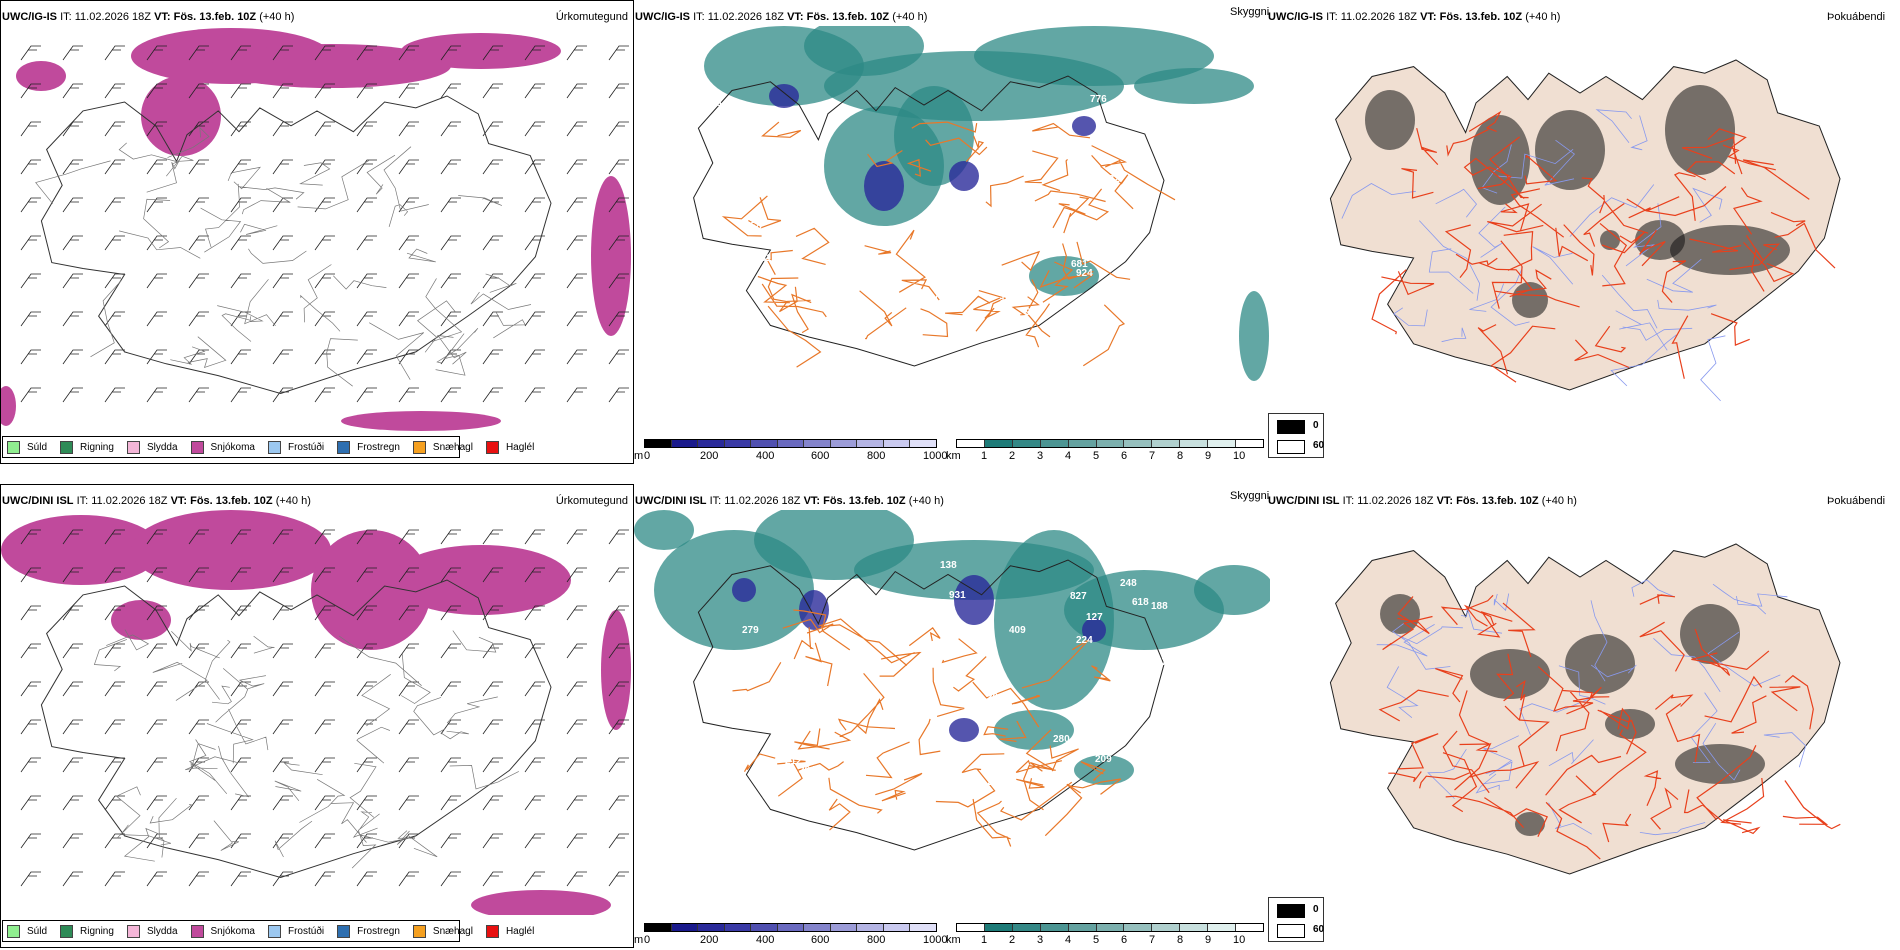 The image size is (1900, 950). What do you see at coordinates (295, 931) in the screenshot?
I see `legend-item: Frostúði` at bounding box center [295, 931].